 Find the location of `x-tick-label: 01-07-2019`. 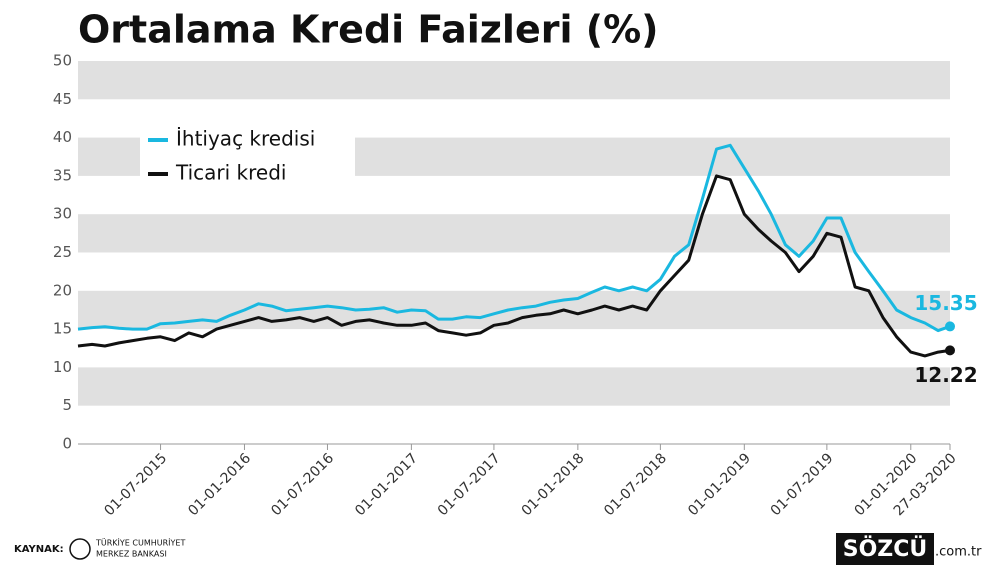

x-tick-label: 01-07-2019 is located at coordinates (802, 484).